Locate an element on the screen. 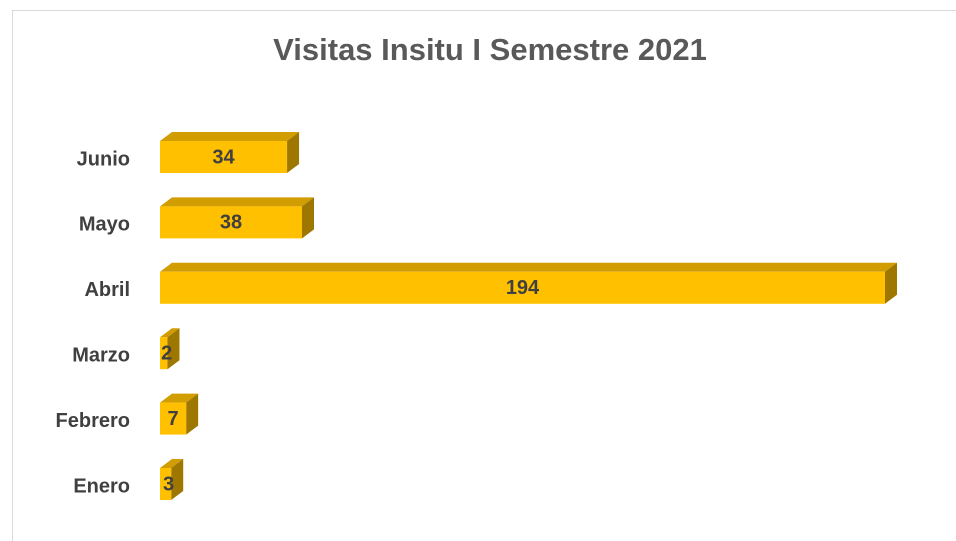 This screenshot has width=956, height=541. data-label: 7 is located at coordinates (173, 419).